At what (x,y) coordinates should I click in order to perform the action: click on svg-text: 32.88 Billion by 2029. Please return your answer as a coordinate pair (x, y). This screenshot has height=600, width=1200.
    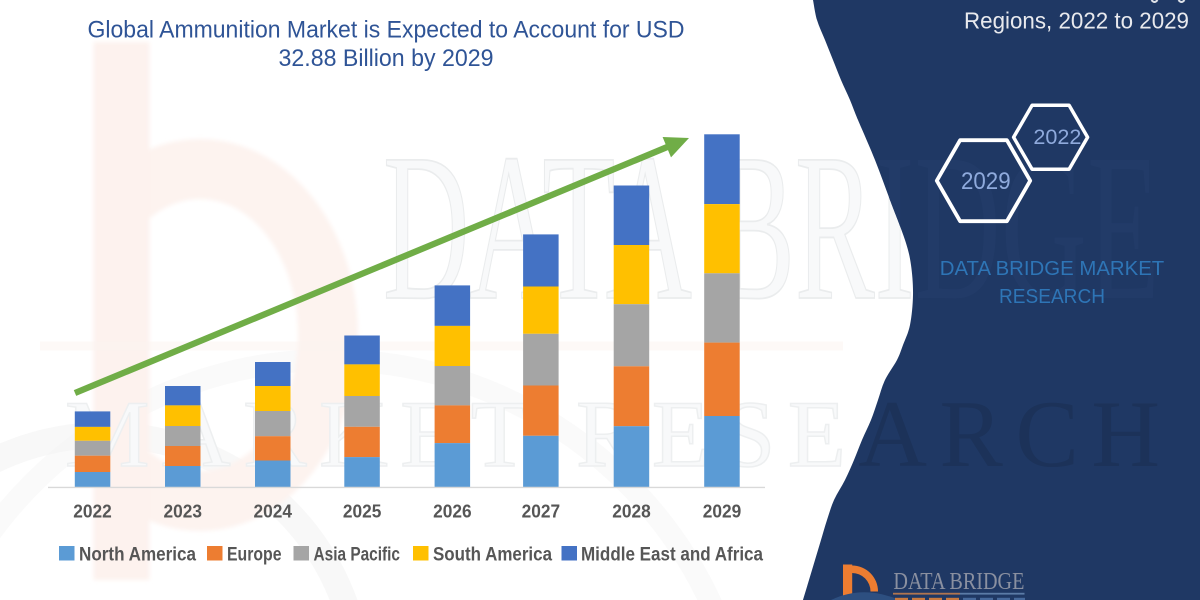
    Looking at the image, I should click on (386, 58).